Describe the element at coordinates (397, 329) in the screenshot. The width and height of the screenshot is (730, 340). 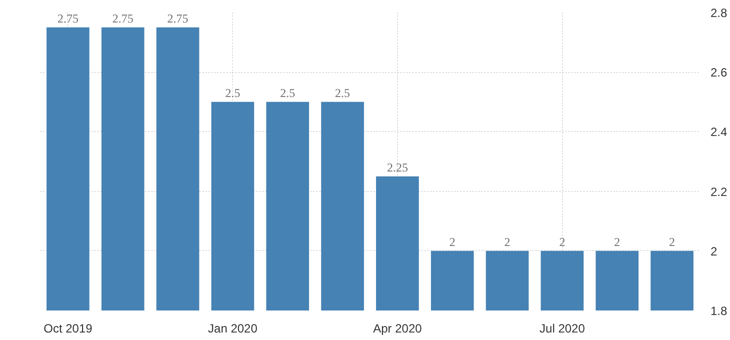
I see `x-tick-label: Apr 2020` at that location.